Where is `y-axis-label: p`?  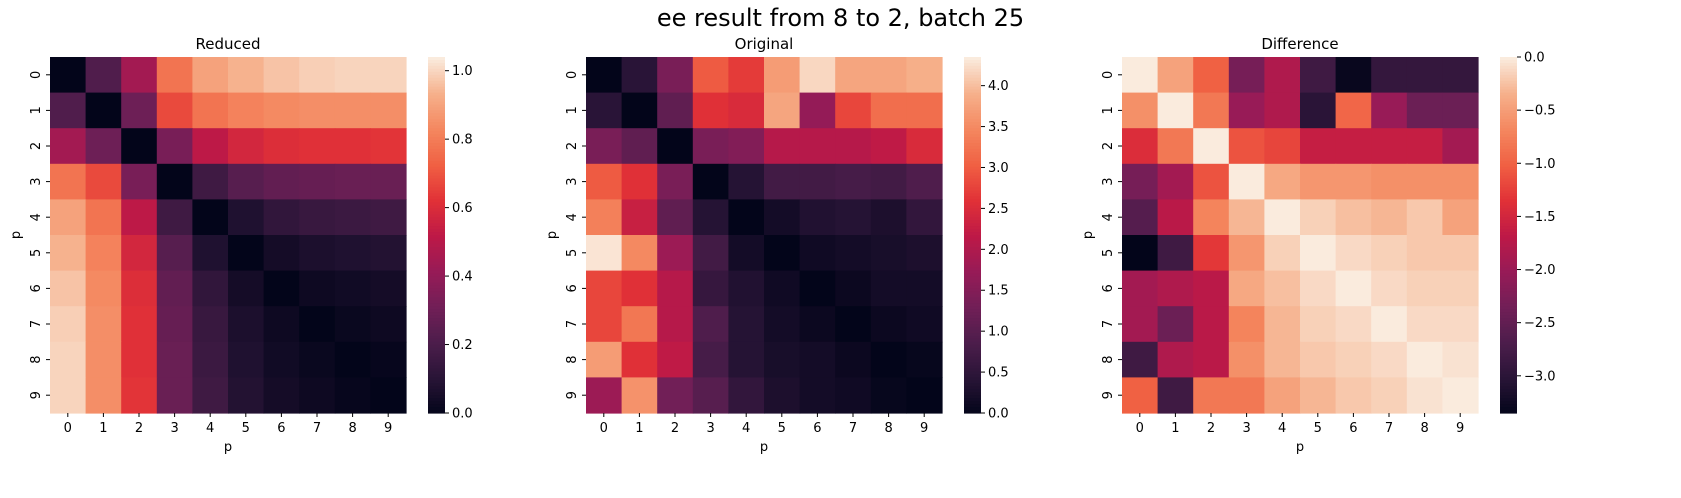 y-axis-label: p is located at coordinates (1088, 235).